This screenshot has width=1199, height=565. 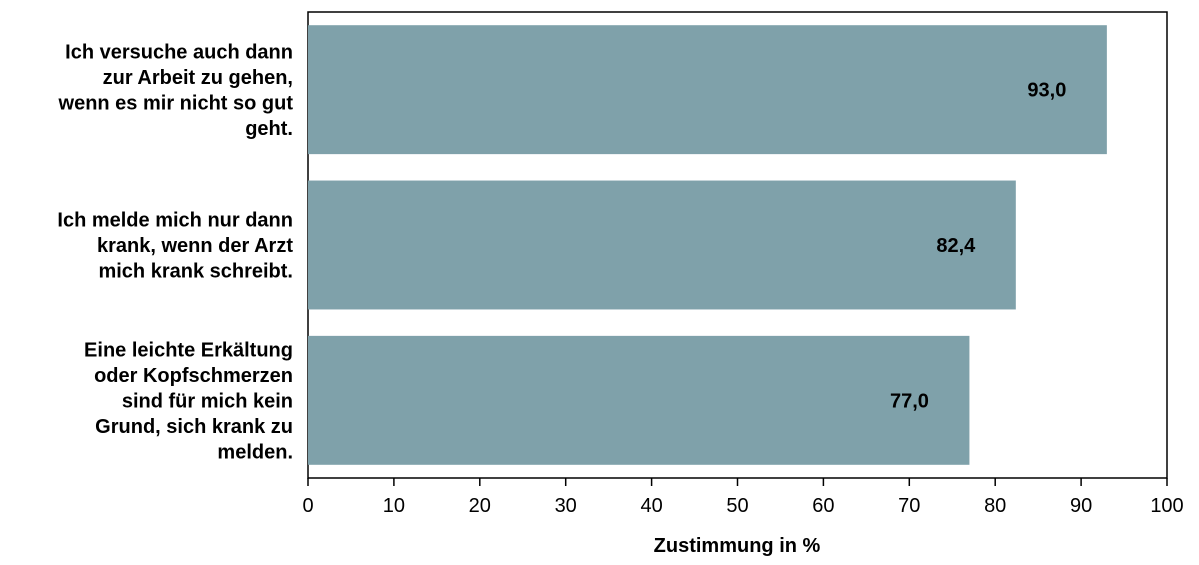 What do you see at coordinates (198, 78) in the screenshot?
I see `category-label-line: zur Arbeit zu gehen,` at bounding box center [198, 78].